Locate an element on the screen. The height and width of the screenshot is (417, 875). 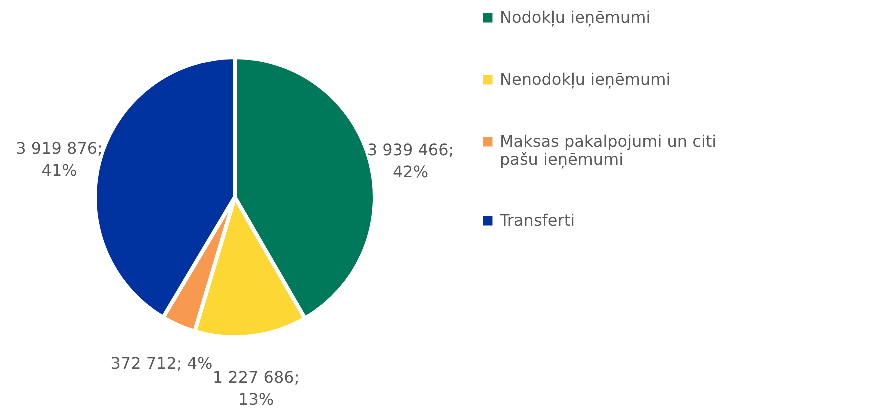
legend-label: Nenodokļu ieņēmumi is located at coordinates (585, 79).